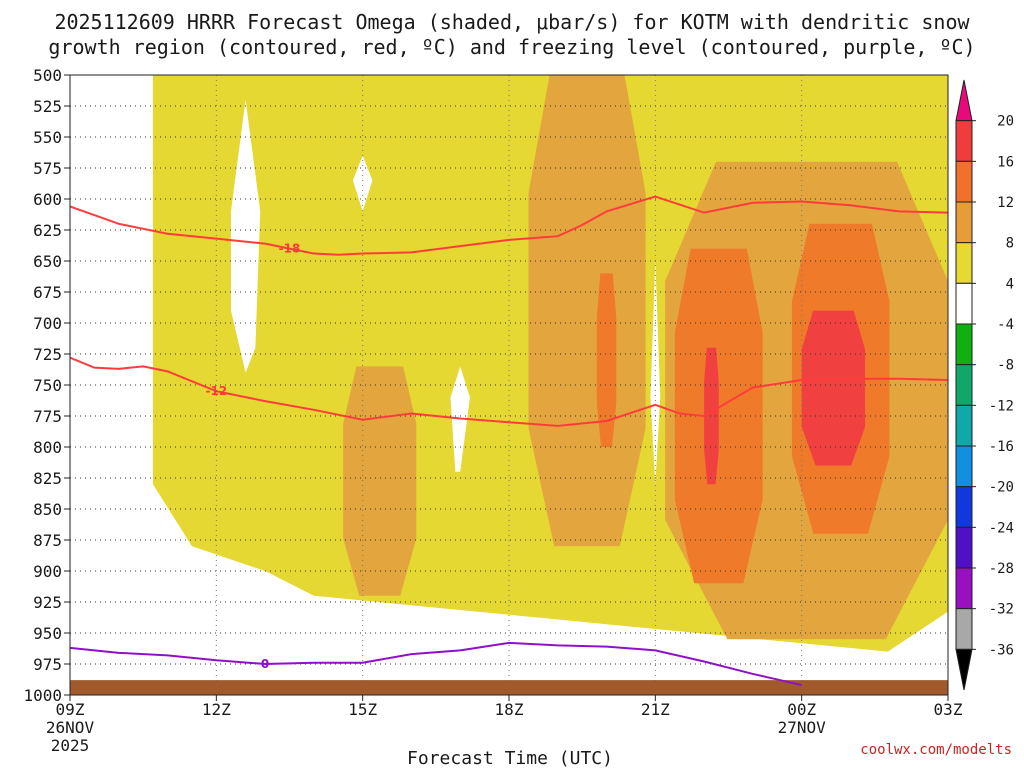  Describe the element at coordinates (1005, 122) in the screenshot. I see `colorbar-label: 20` at that location.